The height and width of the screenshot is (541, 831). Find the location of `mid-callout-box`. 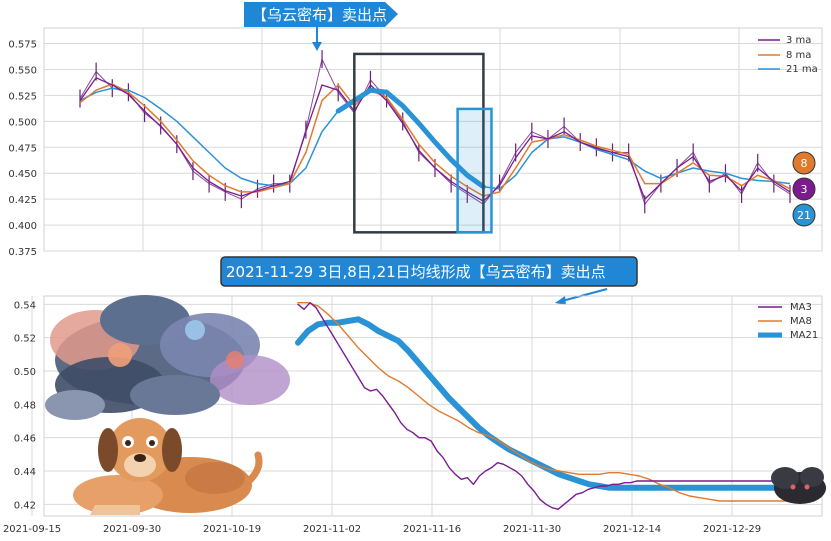

mid-callout-box is located at coordinates (429, 271).